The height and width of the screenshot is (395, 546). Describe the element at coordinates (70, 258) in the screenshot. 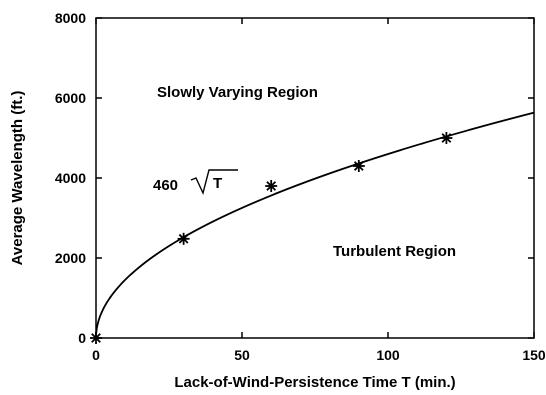

I see `y-tick-label: 2000` at that location.